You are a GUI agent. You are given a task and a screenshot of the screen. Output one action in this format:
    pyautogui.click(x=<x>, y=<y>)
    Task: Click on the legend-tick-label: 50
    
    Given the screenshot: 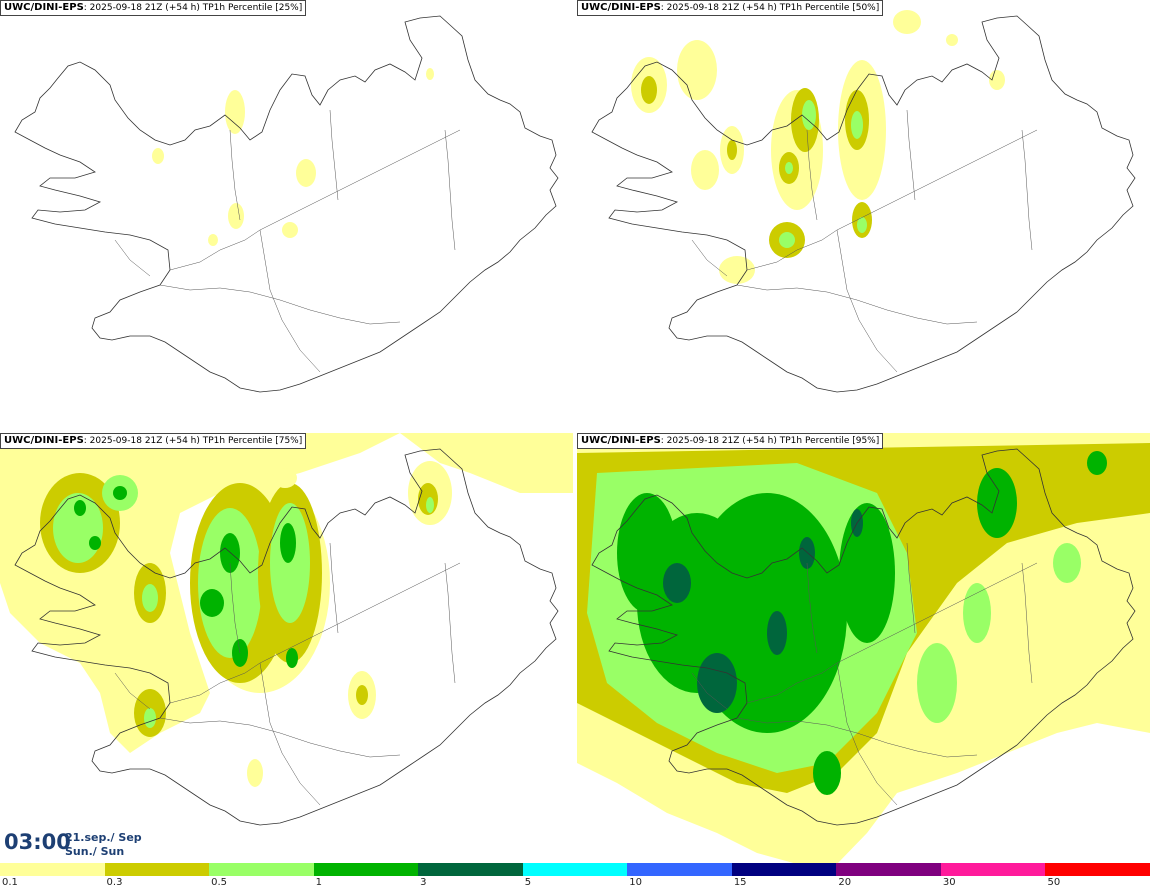 What is the action you would take?
    pyautogui.click(x=1054, y=882)
    